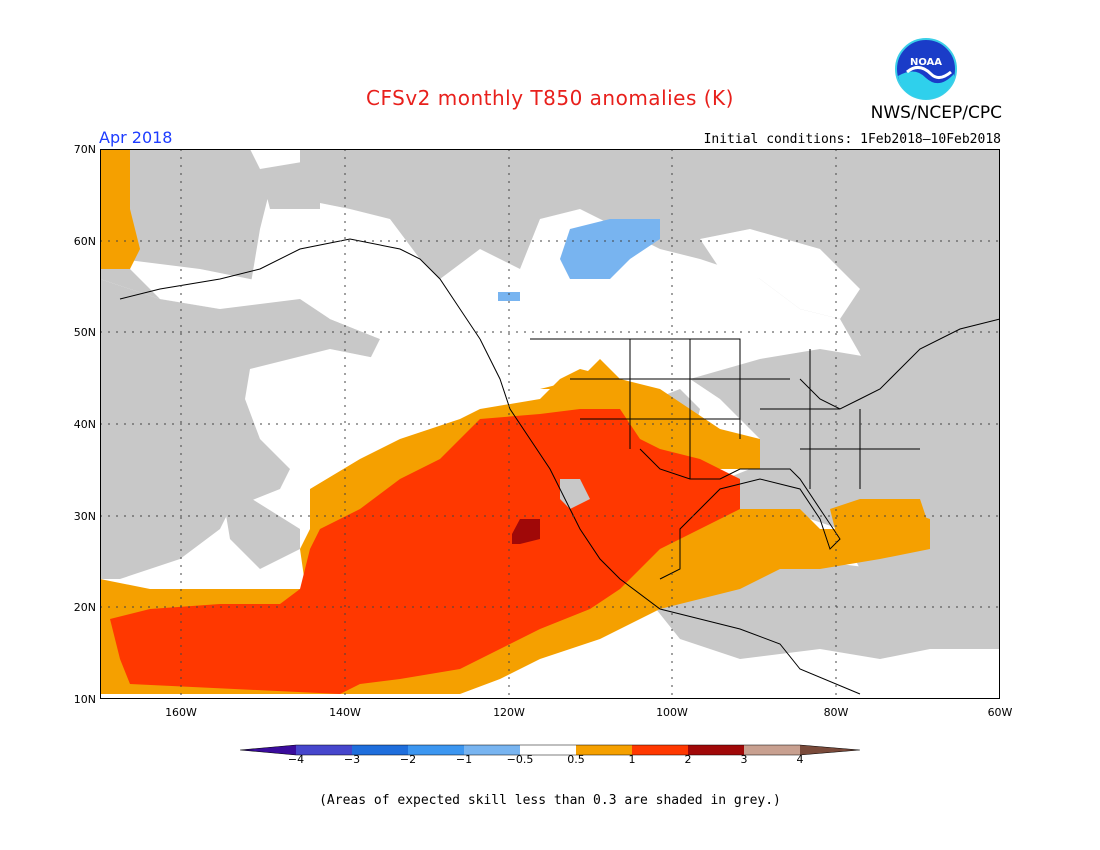 This screenshot has height=850, width=1100. Describe the element at coordinates (926, 62) in the screenshot. I see `noaa-logo-text: NOAA` at that location.